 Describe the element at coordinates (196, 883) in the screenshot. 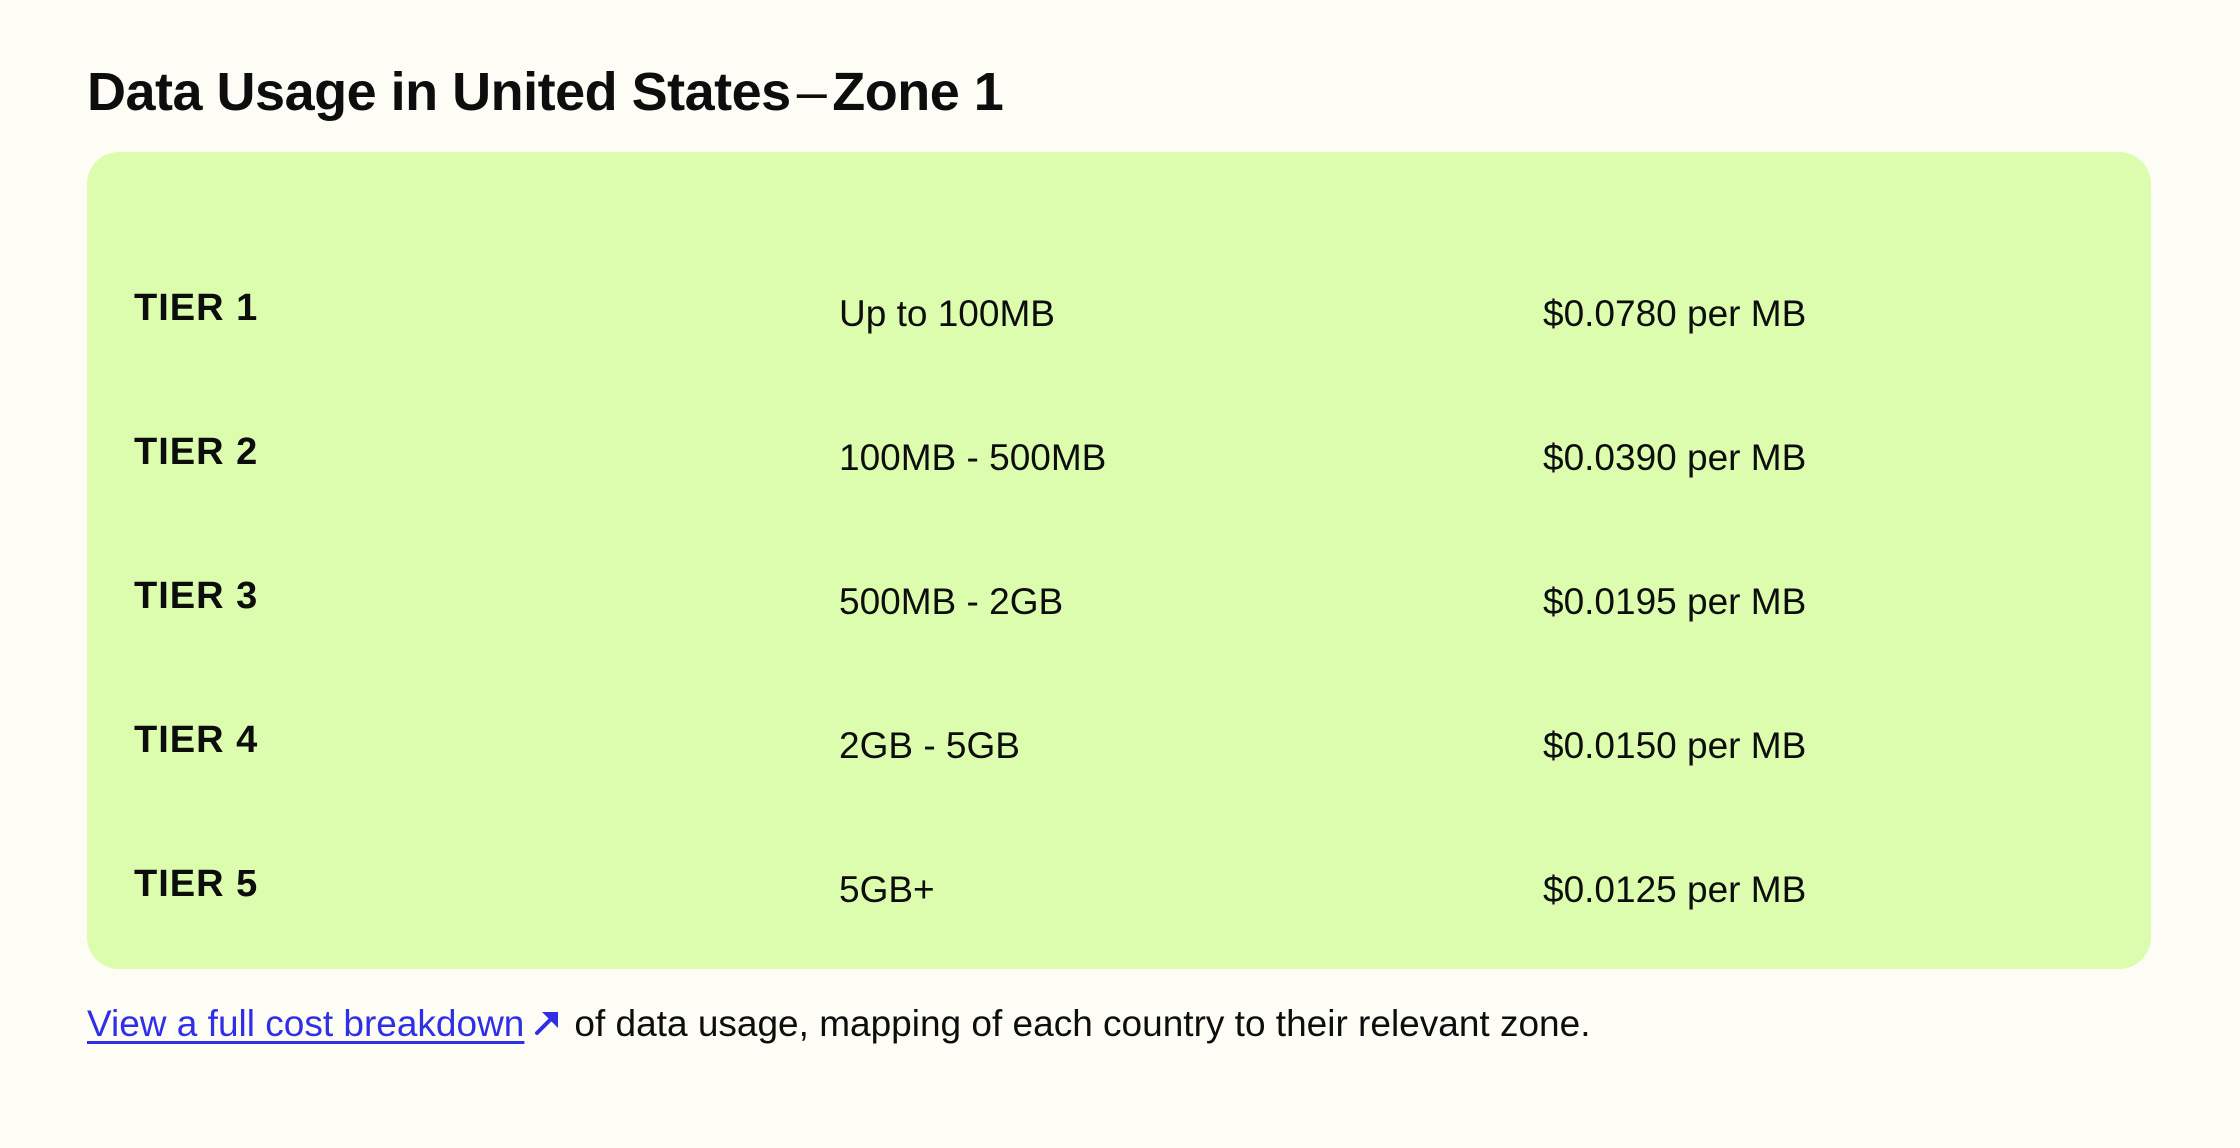

I see `tier-name: TIER 5` at that location.